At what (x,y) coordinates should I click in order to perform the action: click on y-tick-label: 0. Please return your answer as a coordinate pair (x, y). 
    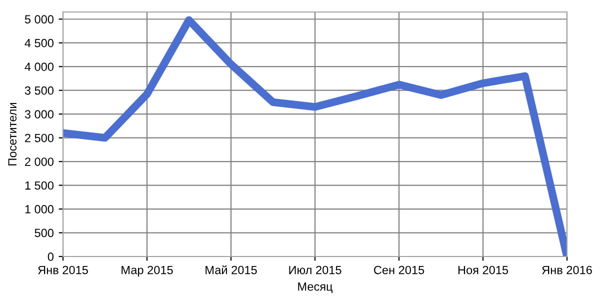
    Looking at the image, I should click on (51, 256).